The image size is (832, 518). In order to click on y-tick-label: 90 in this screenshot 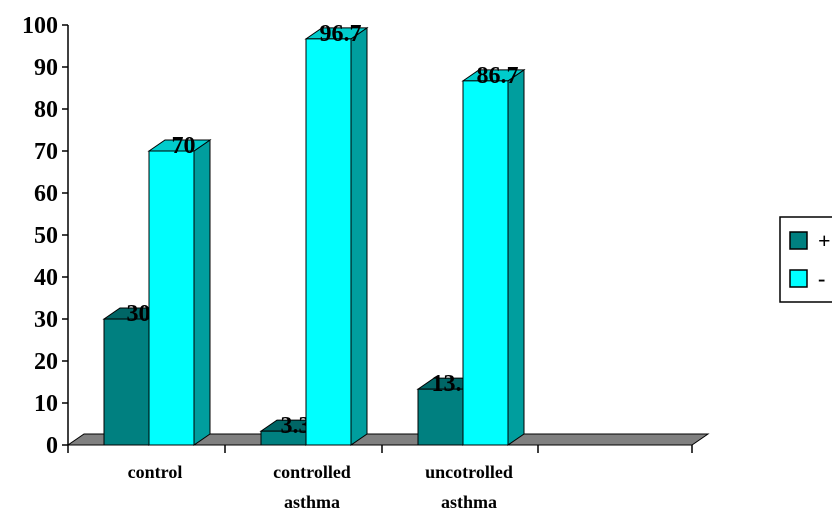, I will do `click(46, 68)`.